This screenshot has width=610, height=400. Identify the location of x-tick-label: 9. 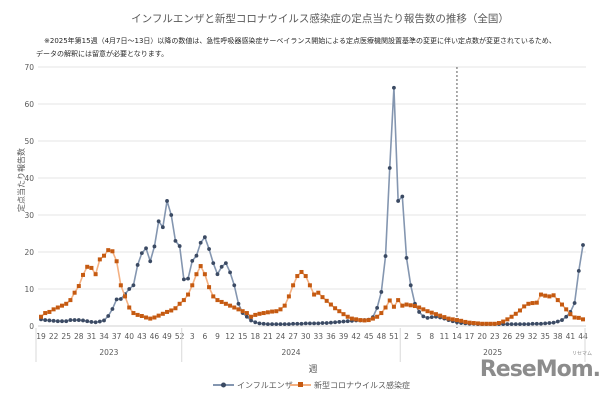
(217, 336).